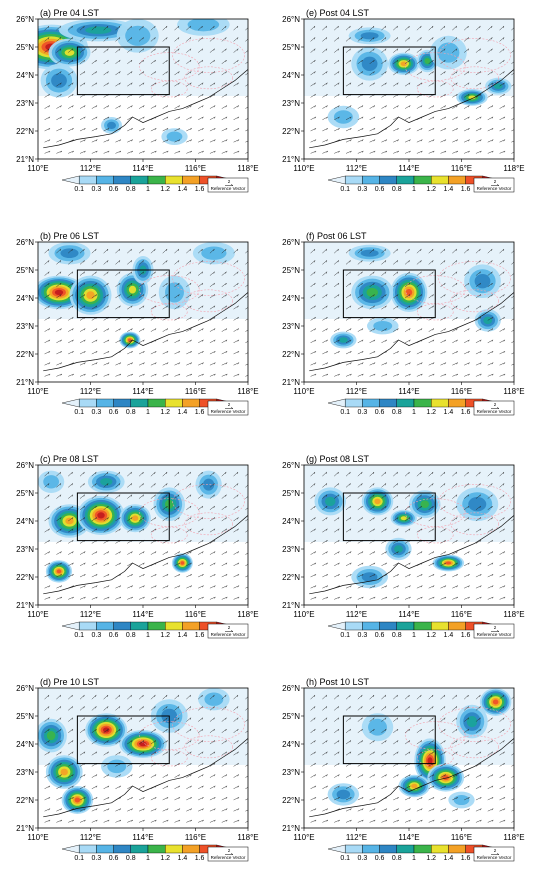 The image size is (550, 890). What do you see at coordinates (494, 411) in the screenshot?
I see `reference-vector-label: Reference Vector` at bounding box center [494, 411].